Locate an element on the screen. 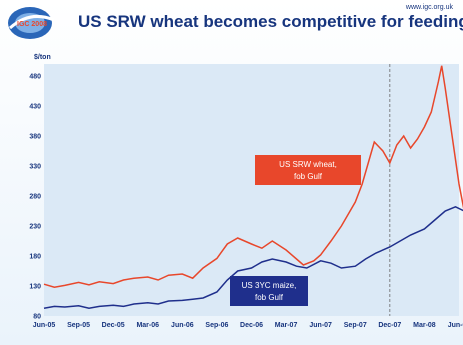 This screenshot has width=463, height=345. x-tick-label: Jun-06 is located at coordinates (182, 325).